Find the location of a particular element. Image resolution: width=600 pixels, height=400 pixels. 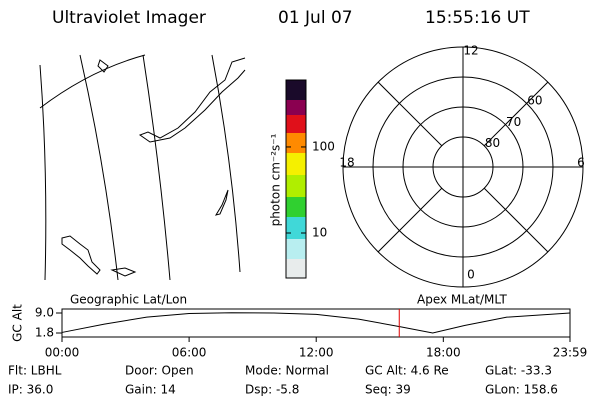

y-tick-label: 1.8 is located at coordinates (44, 333).